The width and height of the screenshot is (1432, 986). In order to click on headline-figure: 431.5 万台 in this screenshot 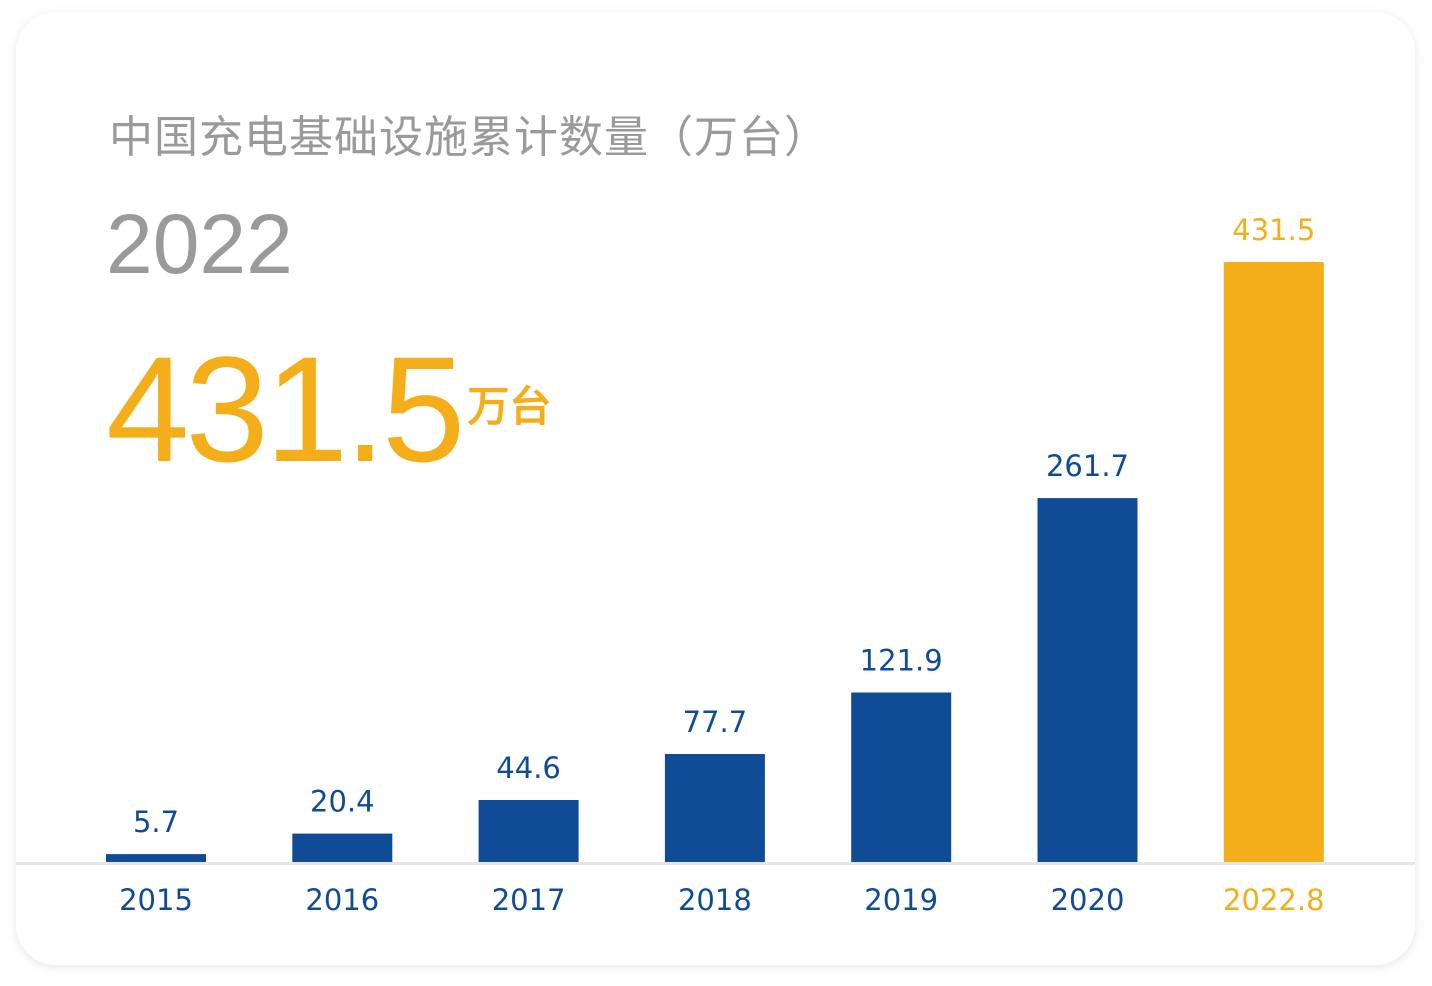, I will do `click(328, 409)`.